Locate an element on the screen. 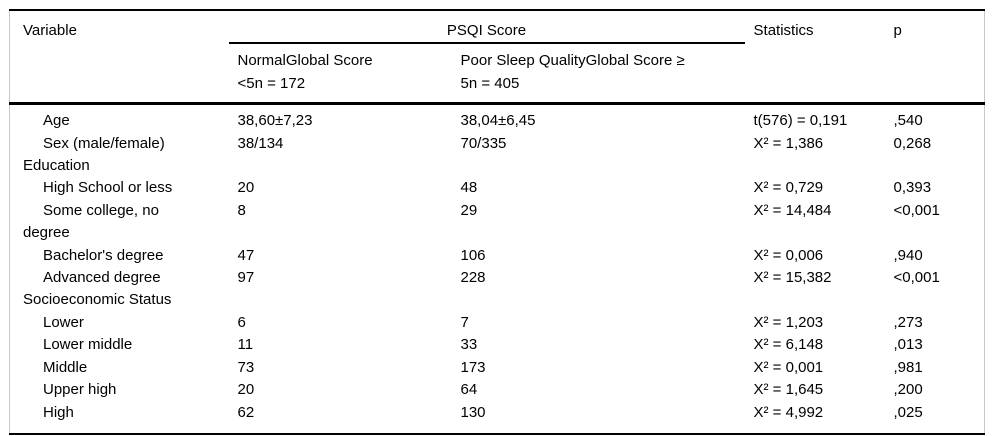  cell-normal-score: 62 is located at coordinates (246, 412).